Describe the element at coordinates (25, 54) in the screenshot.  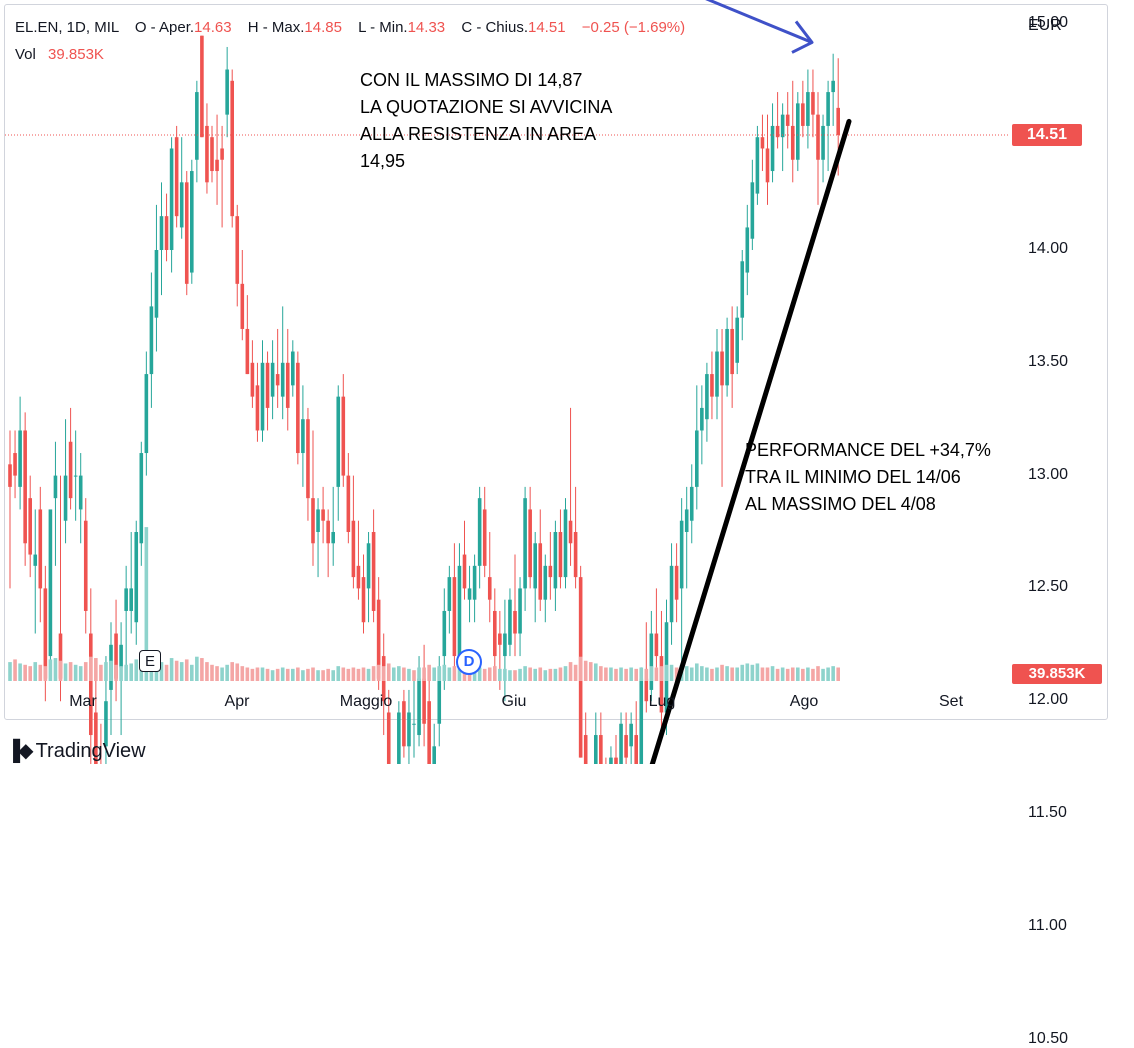
I see `vol-label: Vol` at that location.